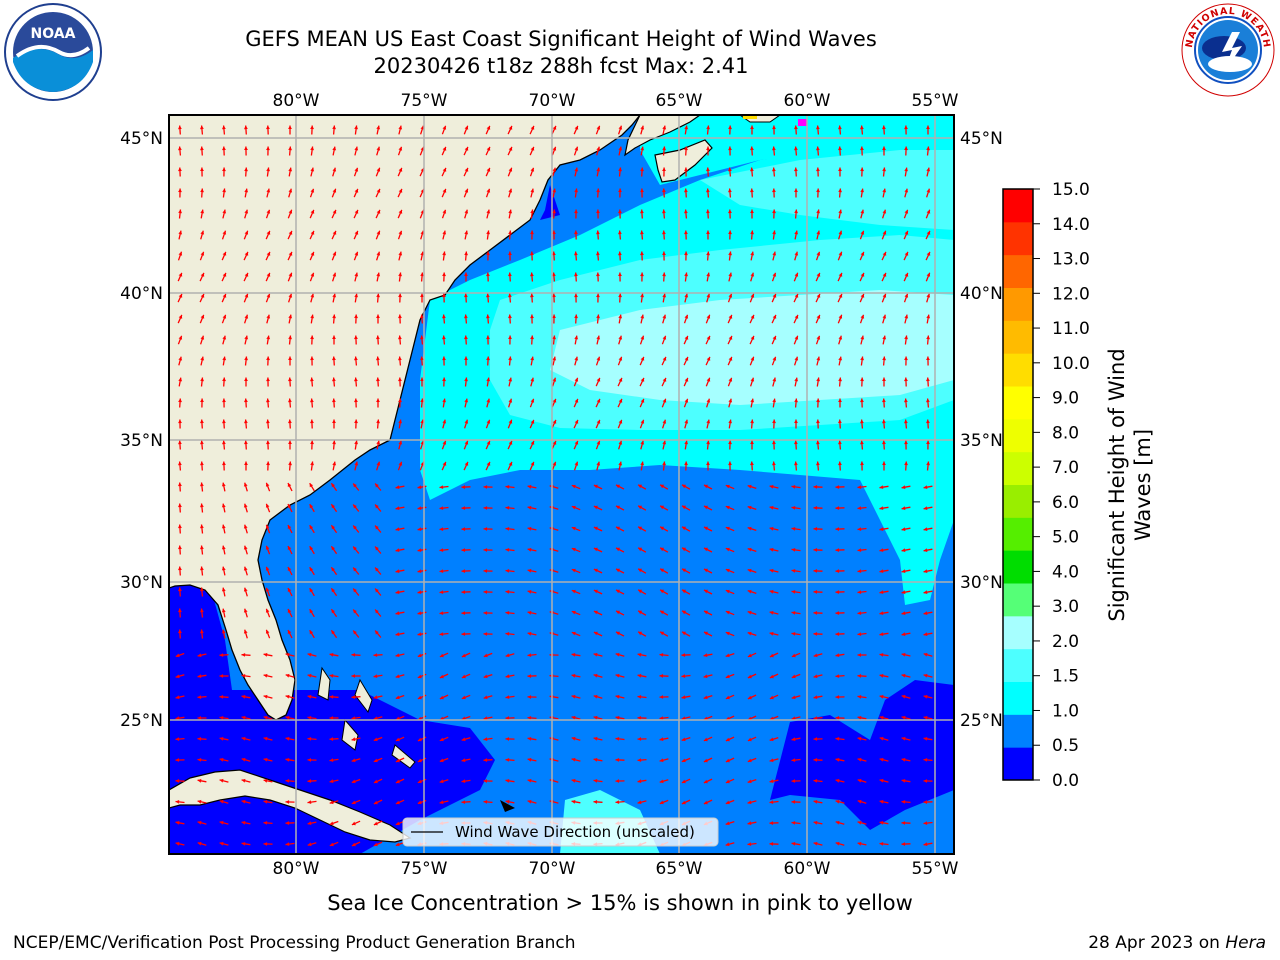 The image size is (1280, 960). What do you see at coordinates (1018, 271) in the screenshot?
I see `colorbar-segment` at bounding box center [1018, 271].